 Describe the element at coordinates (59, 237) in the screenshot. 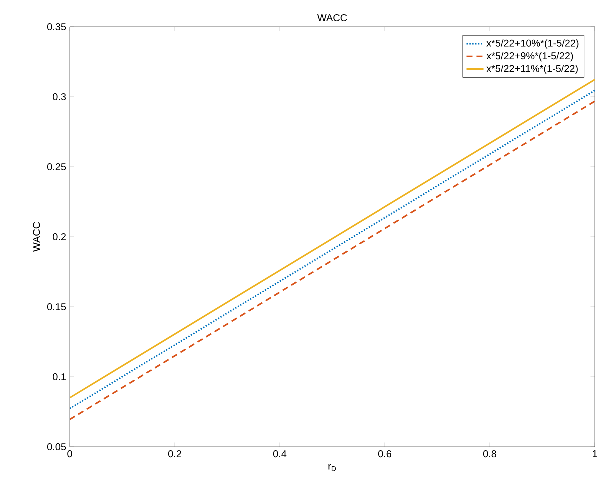

I see `y-tick-label: 0.2` at that location.